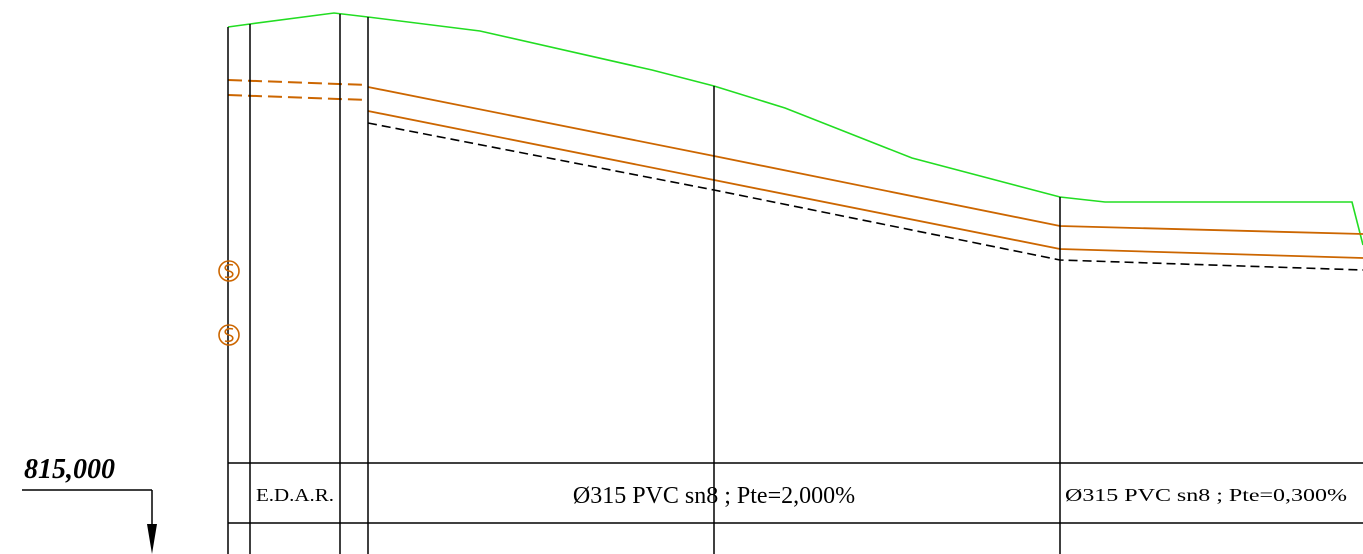  I want to click on edar-label: E.D.A.R., so click(295, 495).